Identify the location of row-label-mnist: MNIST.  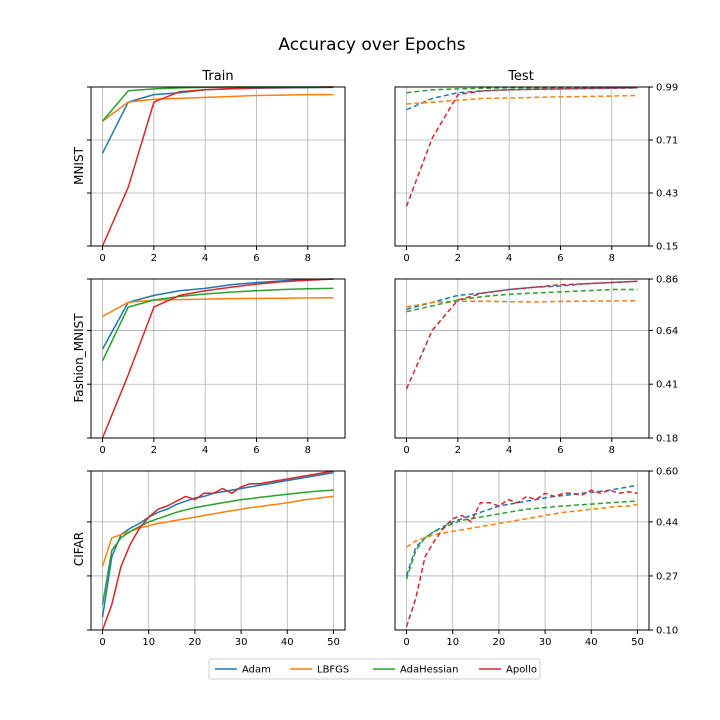
(79, 165).